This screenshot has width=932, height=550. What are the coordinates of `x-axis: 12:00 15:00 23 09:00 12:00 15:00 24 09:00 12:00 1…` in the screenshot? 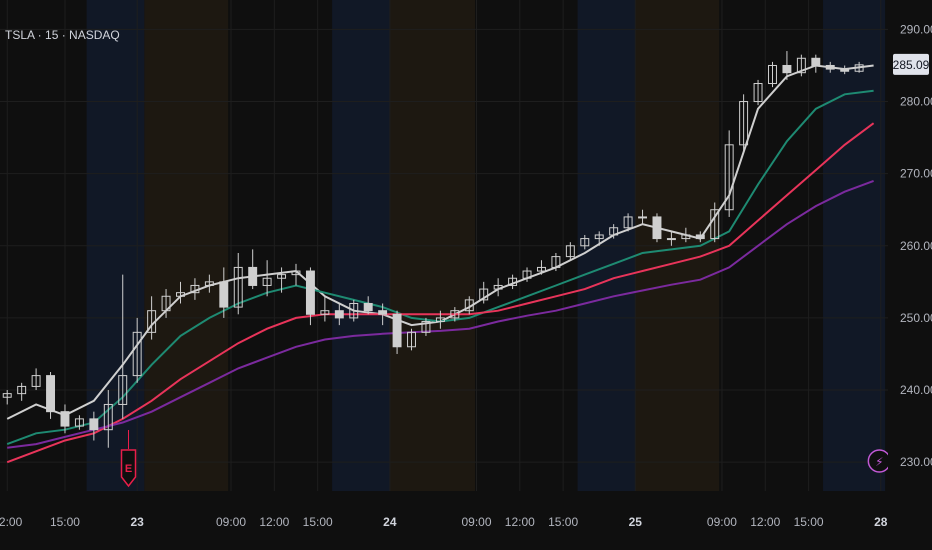 It's located at (466, 520).